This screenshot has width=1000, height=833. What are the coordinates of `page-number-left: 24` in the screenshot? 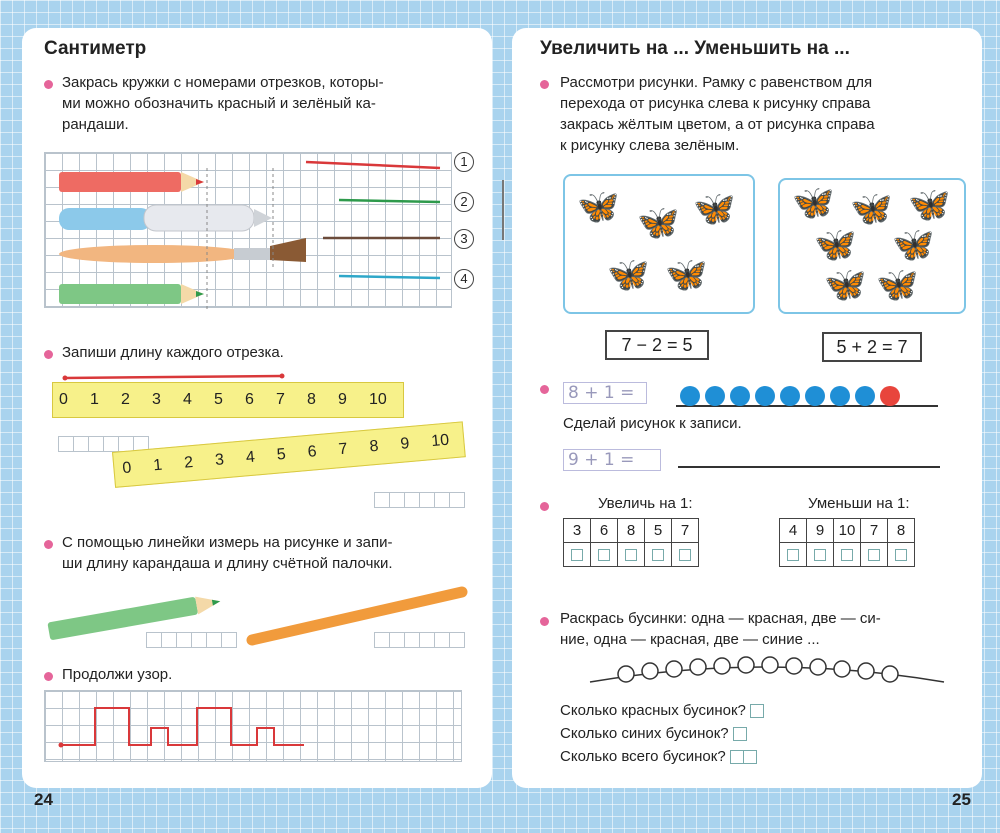 It's located at (43, 799).